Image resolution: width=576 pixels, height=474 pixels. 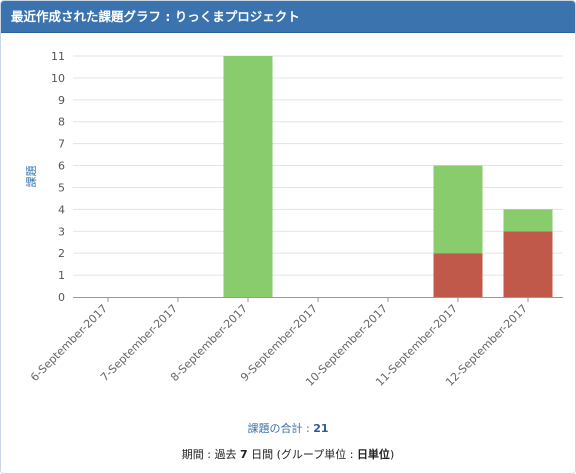 What do you see at coordinates (210, 454) in the screenshot?
I see `period-prefix: 期間 : 過去` at bounding box center [210, 454].